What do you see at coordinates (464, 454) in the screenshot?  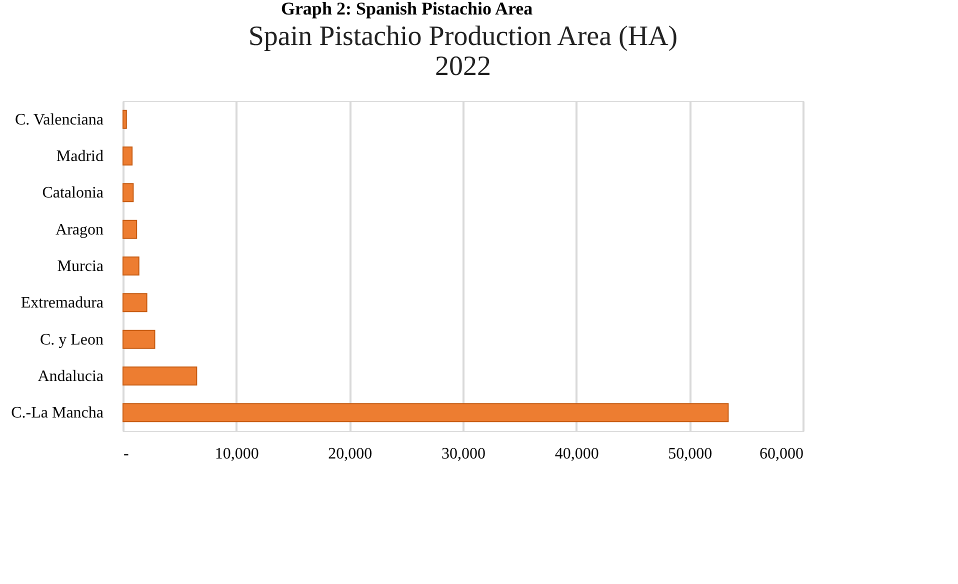 I see `x-tick-label: 30,000` at bounding box center [464, 454].